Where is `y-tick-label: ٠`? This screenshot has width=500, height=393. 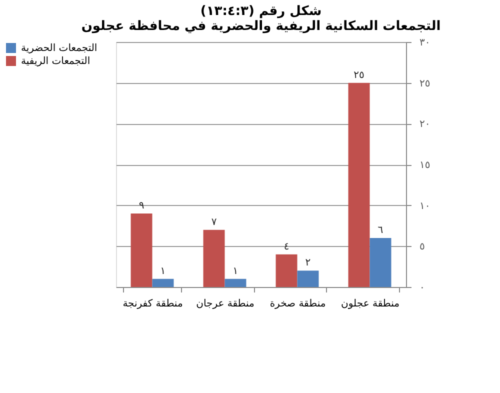
y-tick-label: ٠ is located at coordinates (422, 288).